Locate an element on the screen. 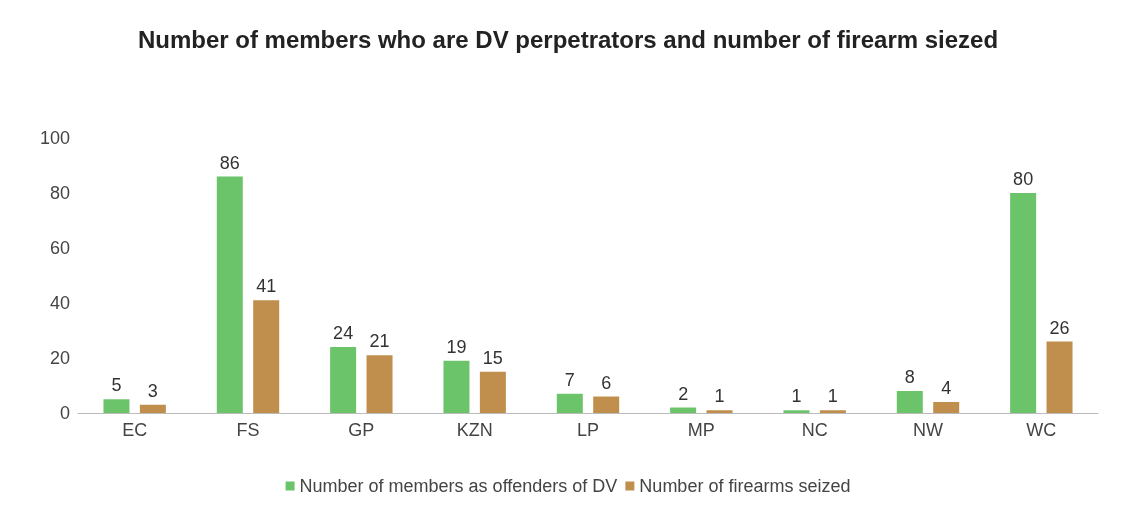 Image resolution: width=1137 pixels, height=519 pixels. x-tick-label: KZN is located at coordinates (474, 430).